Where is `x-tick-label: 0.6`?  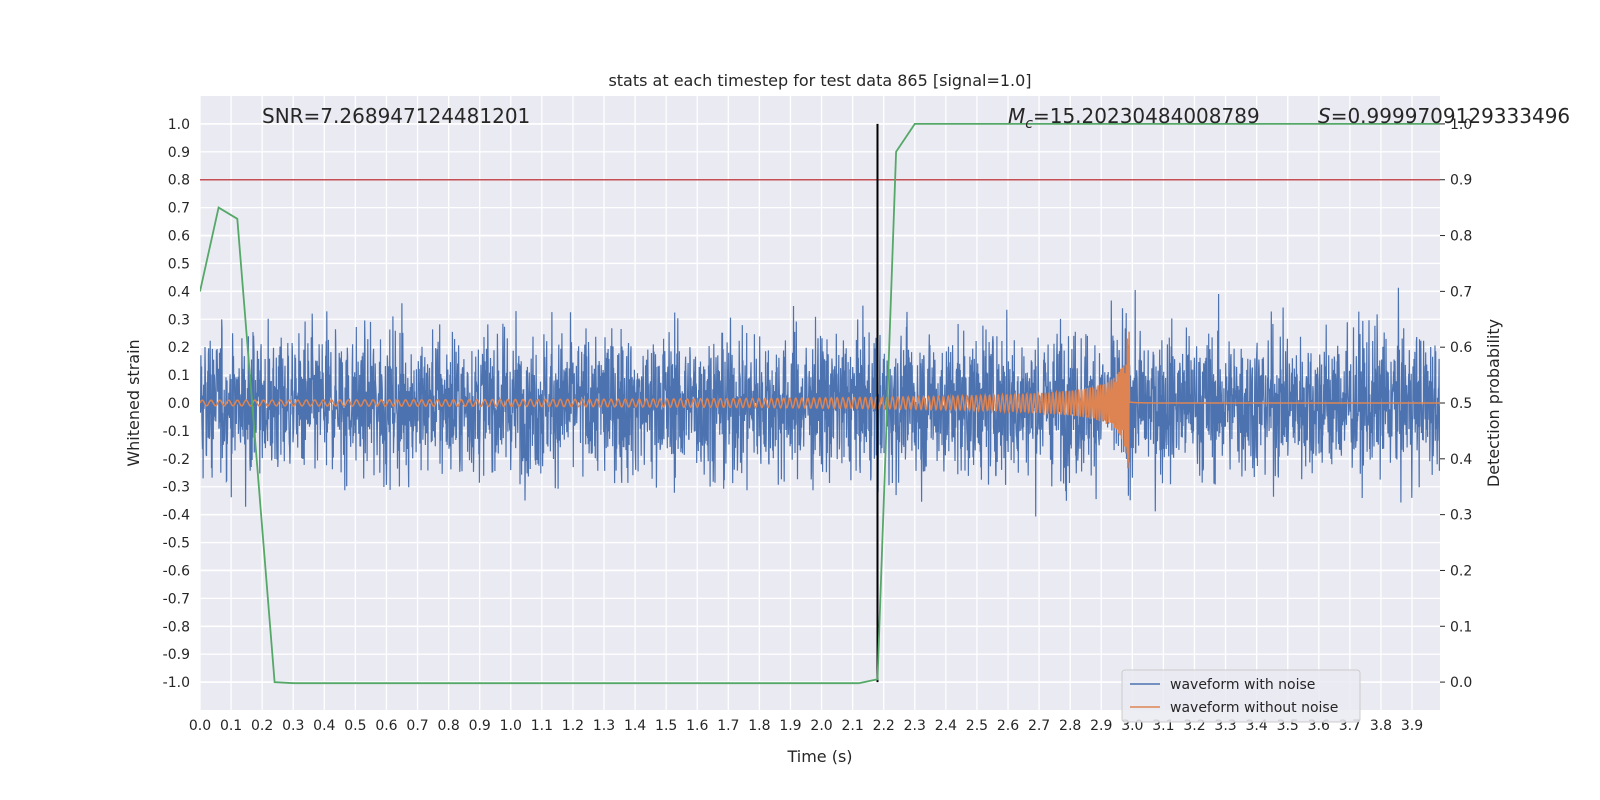 x-tick-label: 0.6 is located at coordinates (386, 726).